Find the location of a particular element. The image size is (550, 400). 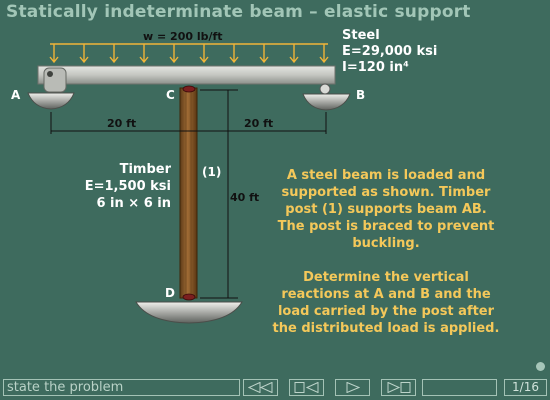

steel-properties: Steel E=29,000 ksi I=120 in⁴ is located at coordinates (389, 52).